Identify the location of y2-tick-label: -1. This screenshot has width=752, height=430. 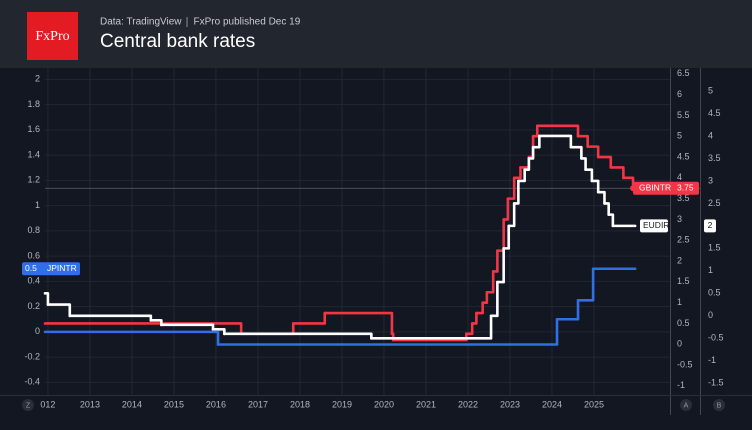
(681, 385).